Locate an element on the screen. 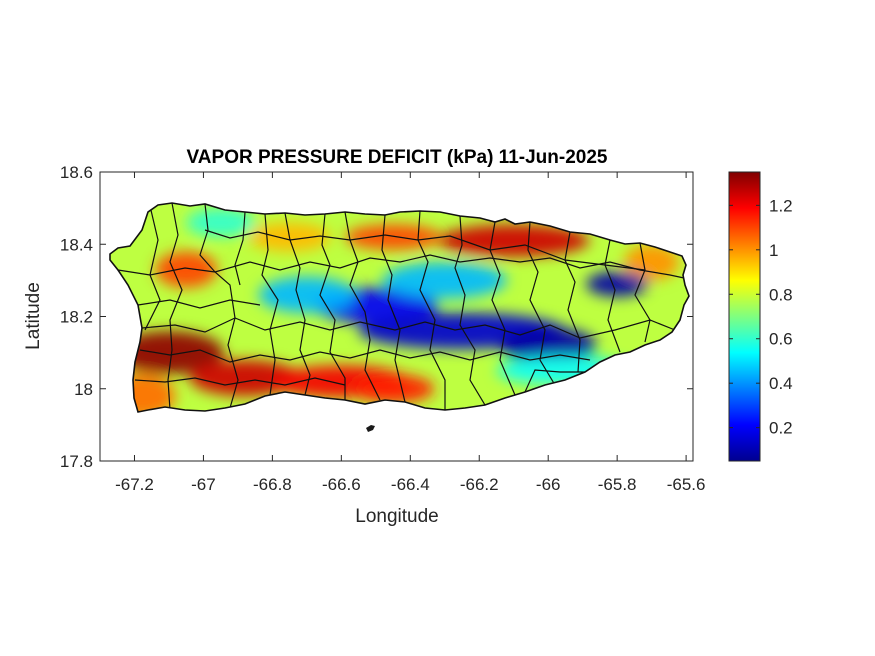  y-tick-label-0: 17.8 is located at coordinates (76, 461).